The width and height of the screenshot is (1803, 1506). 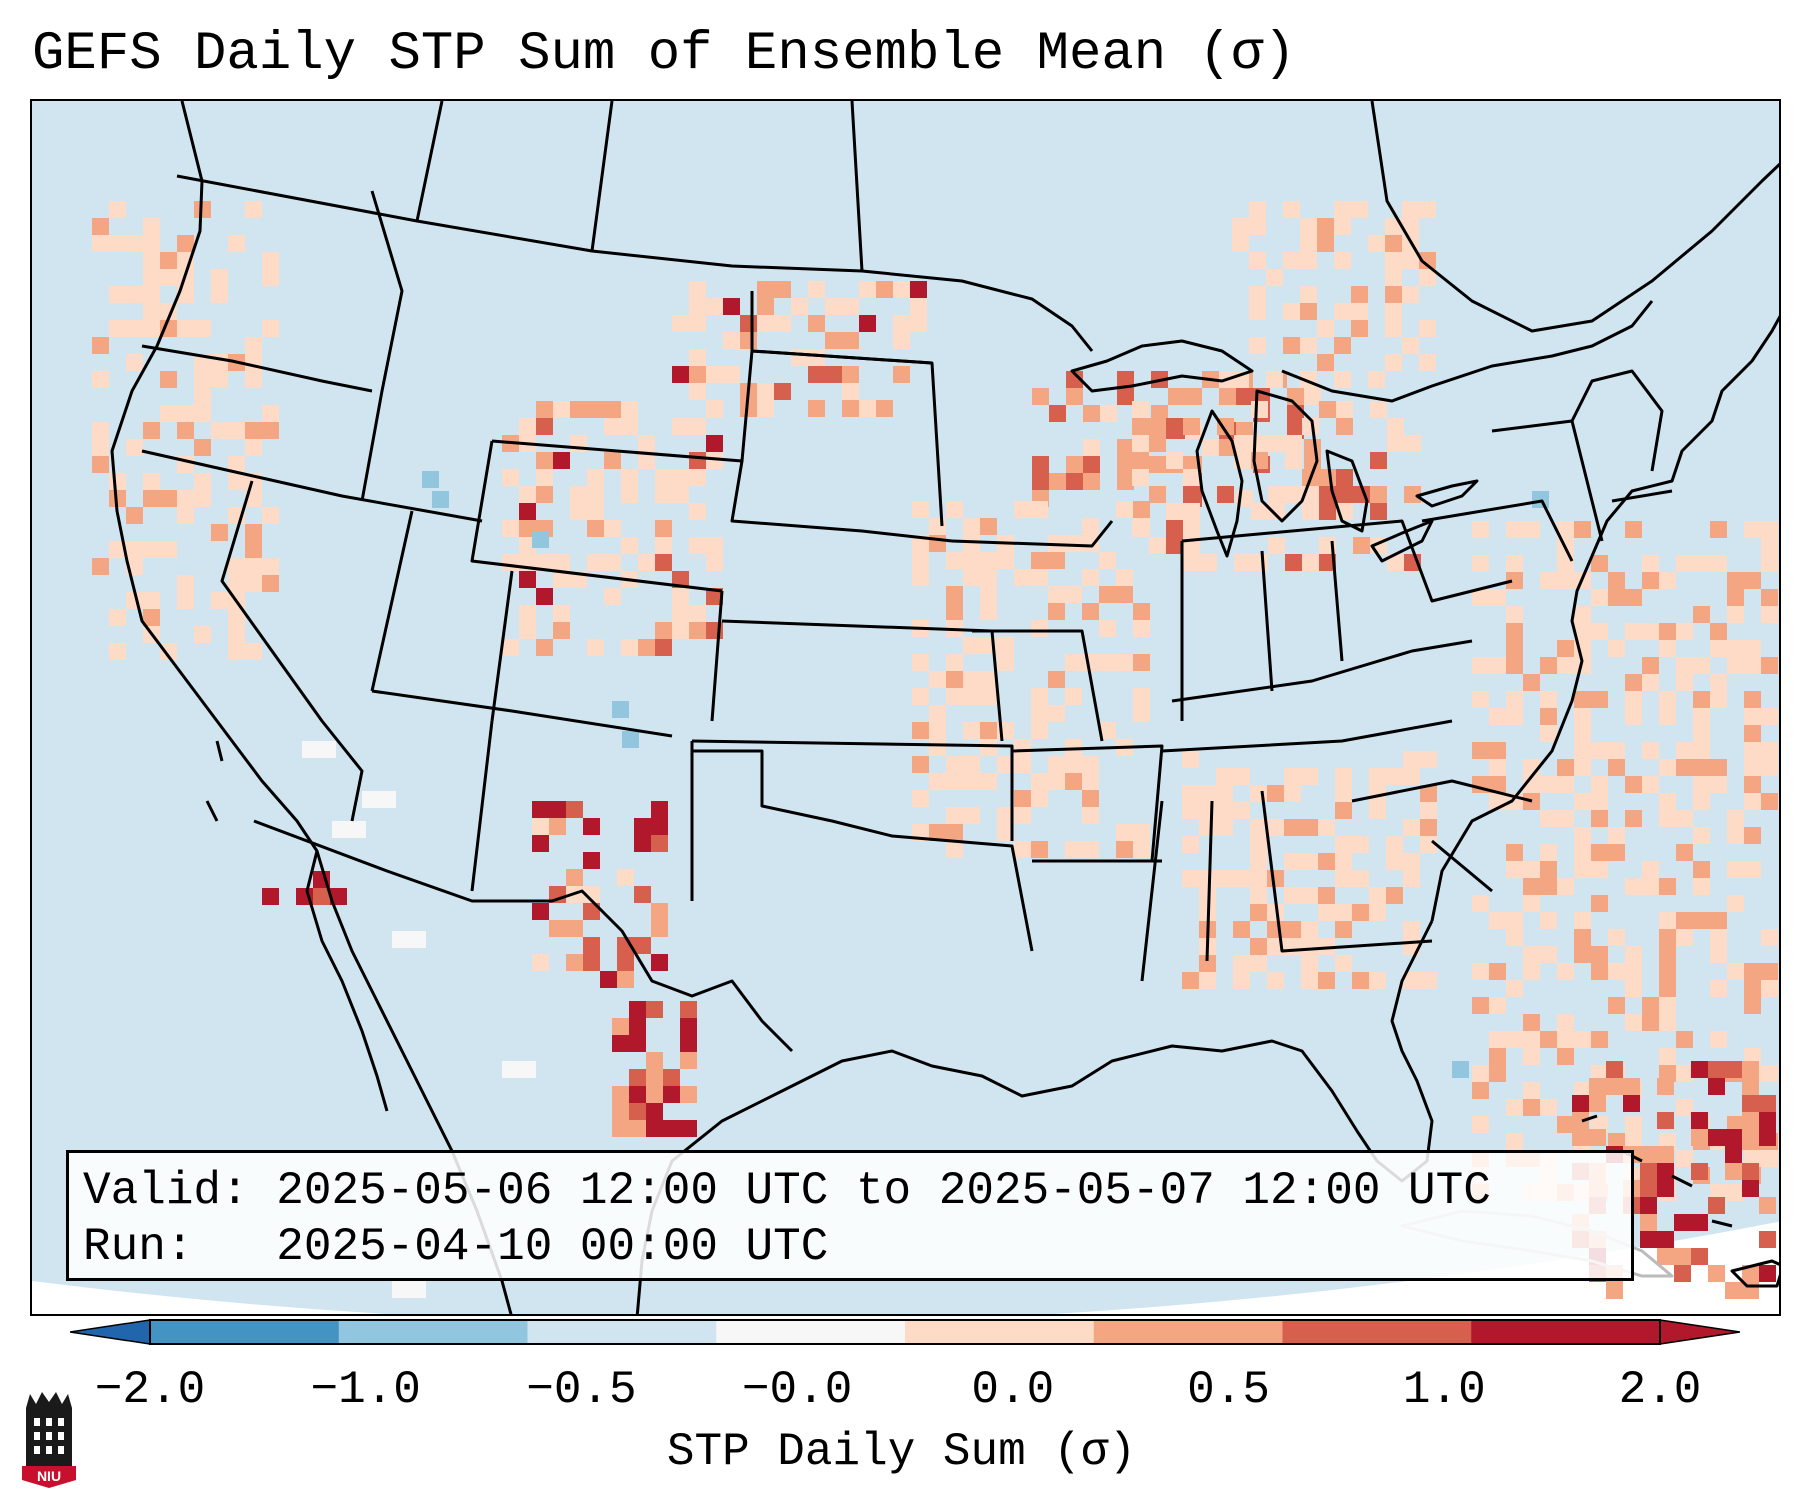 I want to click on niu-logo: NIU, so click(x=49, y=1440).